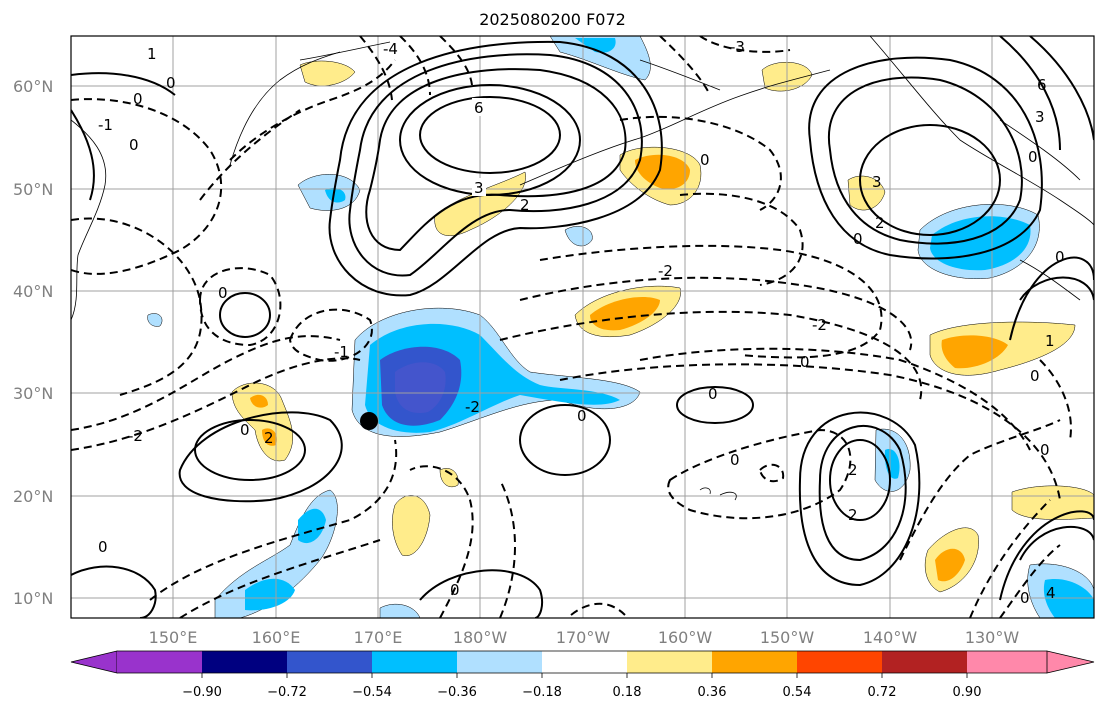  What do you see at coordinates (1070, 662) in the screenshot?
I see `colorbar-extend-max` at bounding box center [1070, 662].